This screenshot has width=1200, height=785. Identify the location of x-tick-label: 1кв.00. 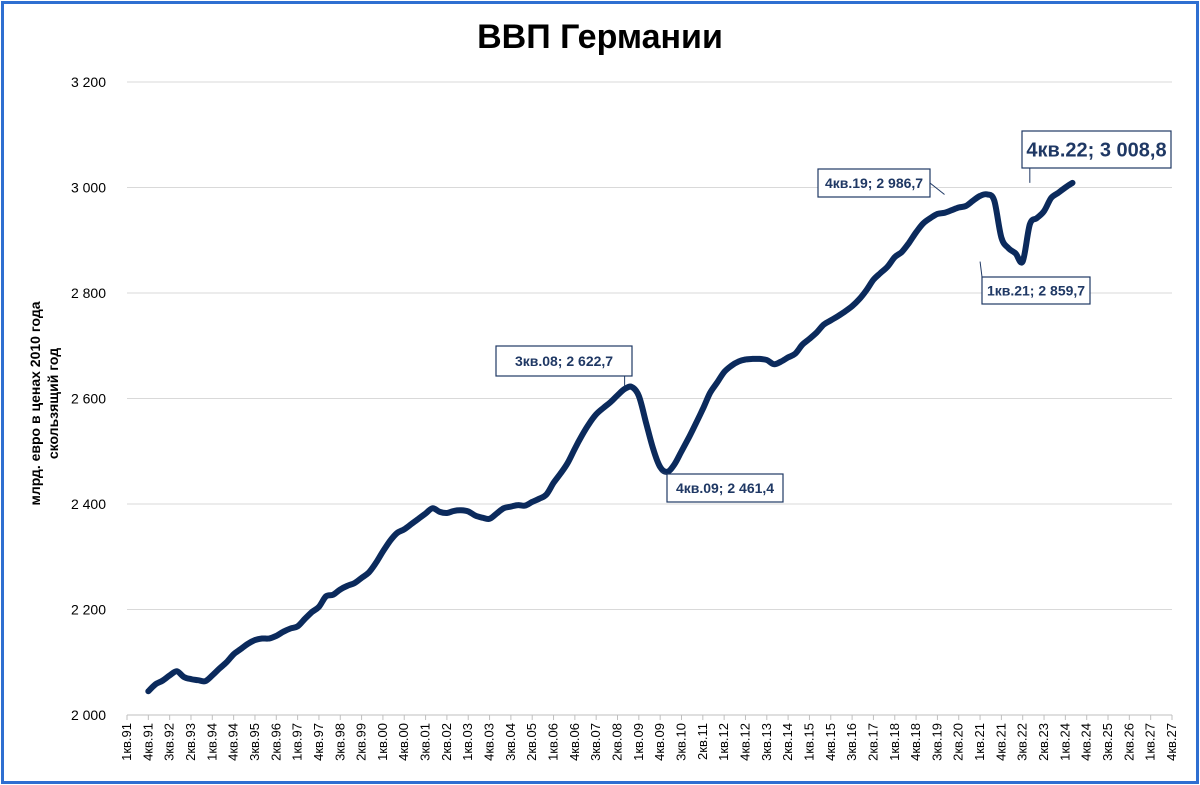
(382, 742).